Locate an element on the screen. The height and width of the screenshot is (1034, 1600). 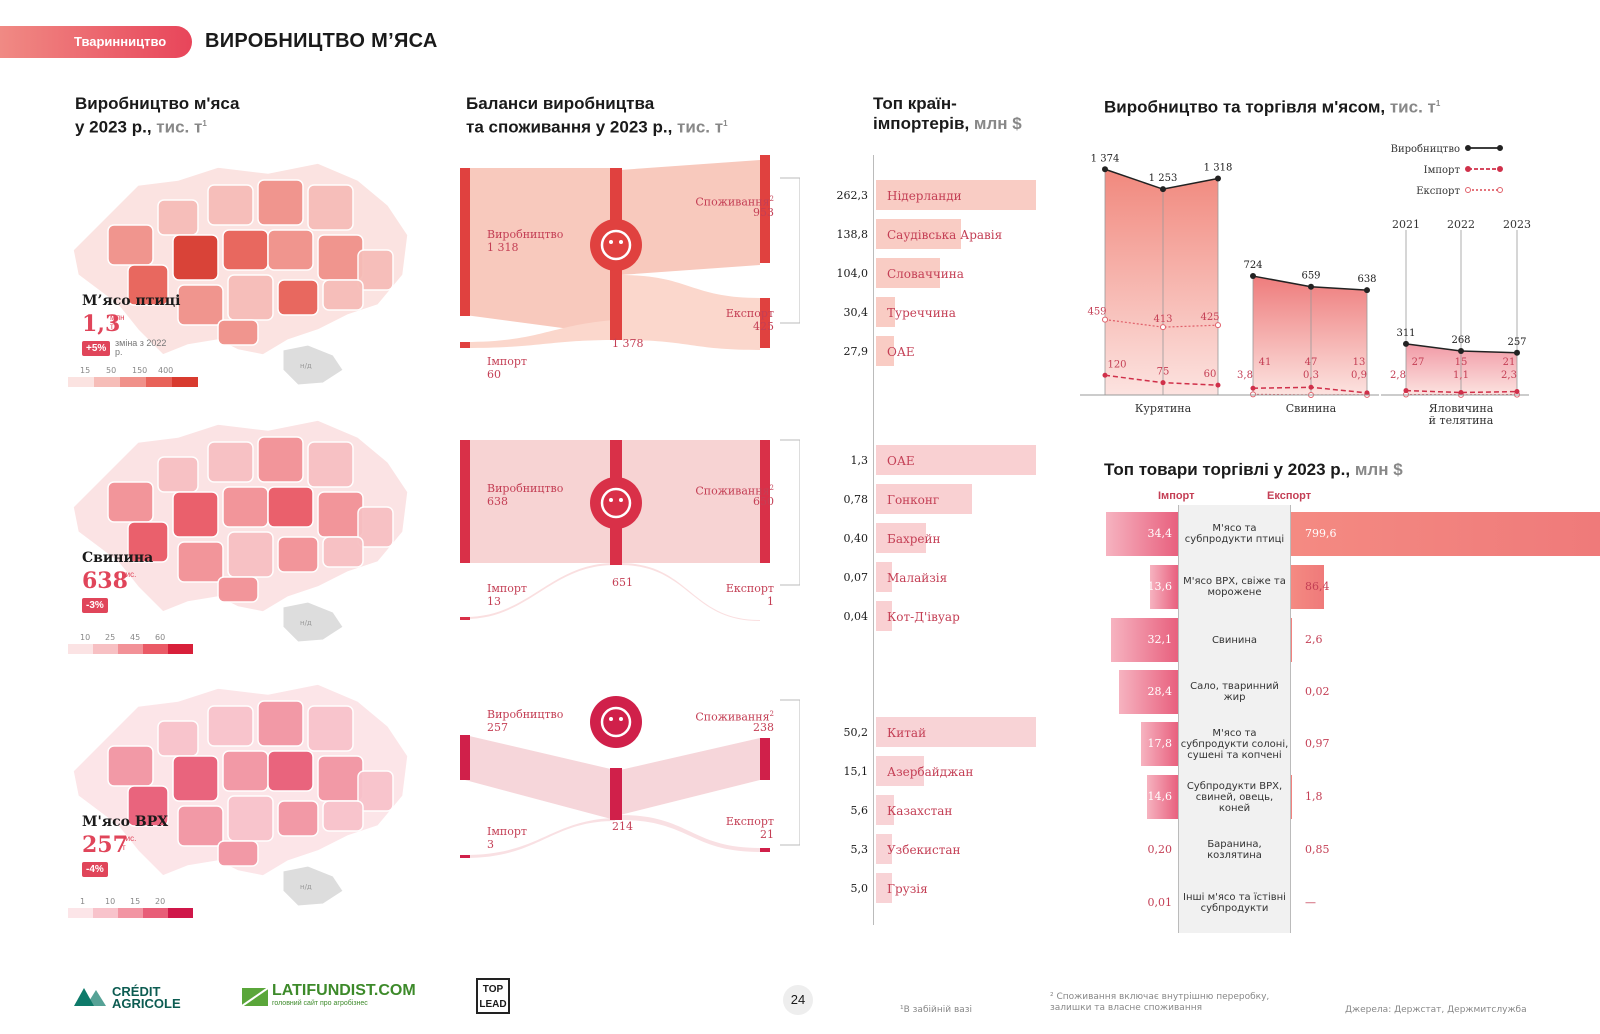
legend-label: 45 is located at coordinates (135, 637).